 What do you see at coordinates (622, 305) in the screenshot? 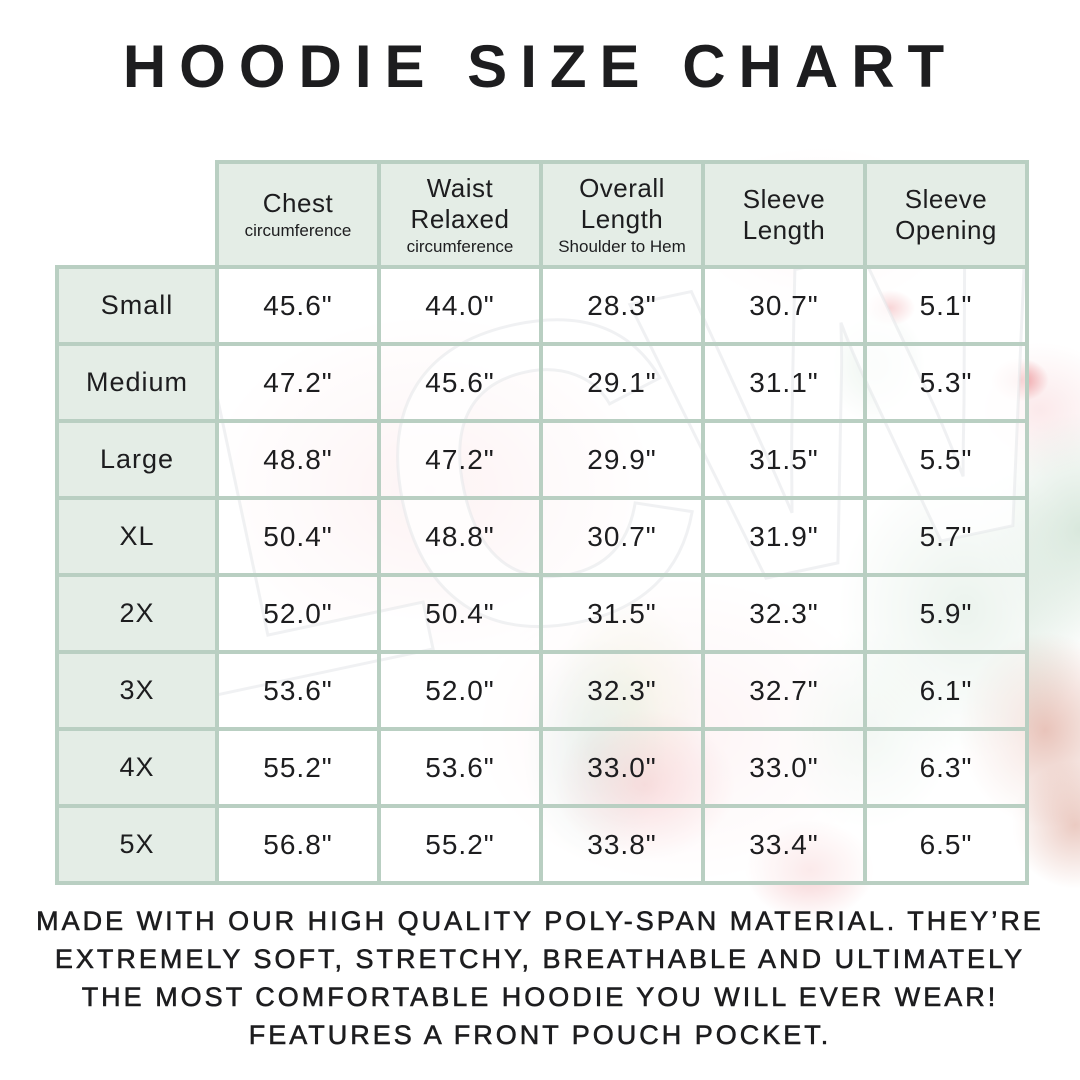
I see `measurement-value: 28.3"` at bounding box center [622, 305].